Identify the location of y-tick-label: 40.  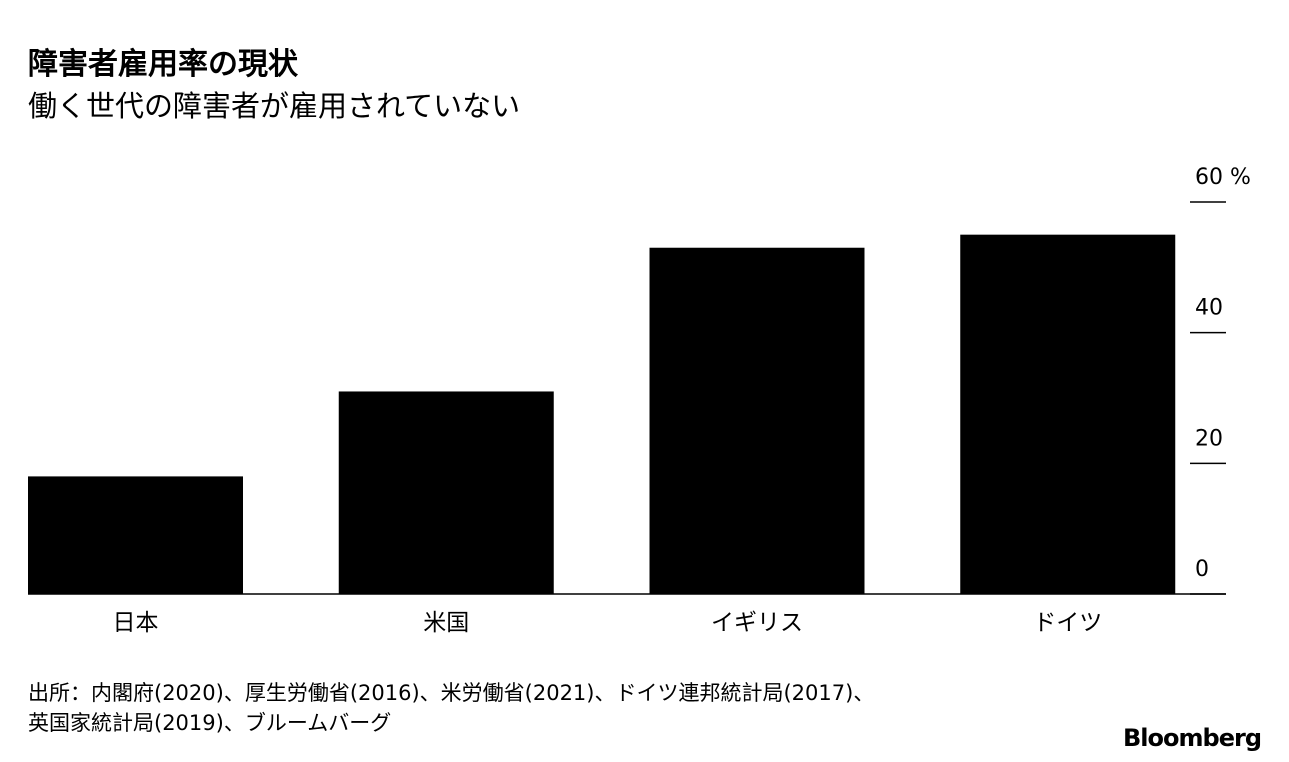
(1209, 308).